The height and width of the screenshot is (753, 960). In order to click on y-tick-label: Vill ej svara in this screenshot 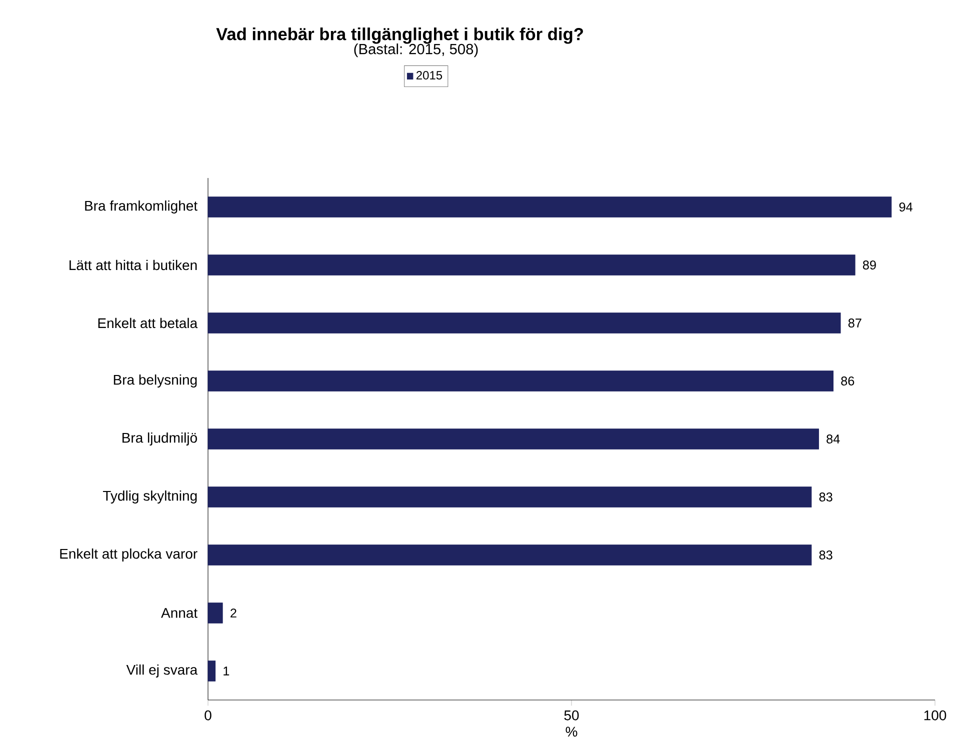, I will do `click(162, 671)`.